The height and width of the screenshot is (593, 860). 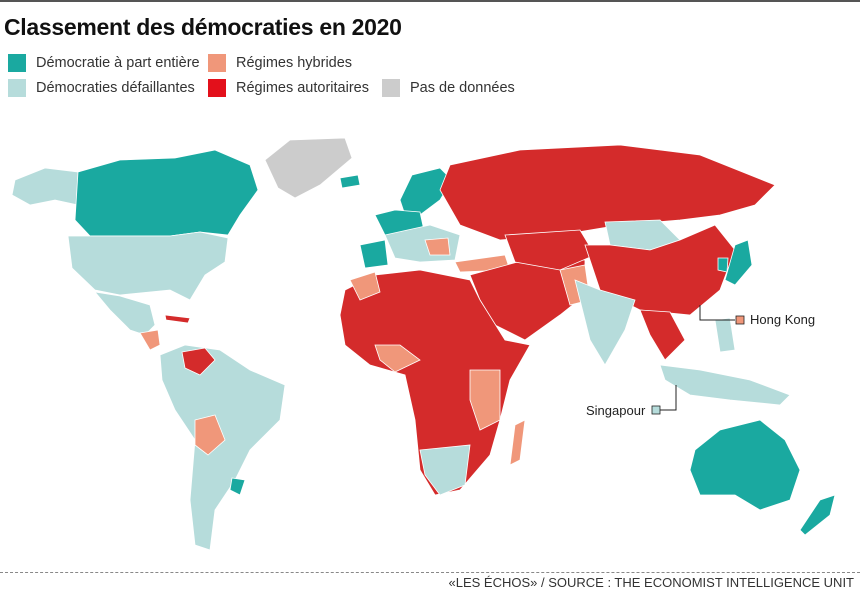 What do you see at coordinates (302, 88) in the screenshot?
I see `legend-label: Régimes autoritaires` at bounding box center [302, 88].